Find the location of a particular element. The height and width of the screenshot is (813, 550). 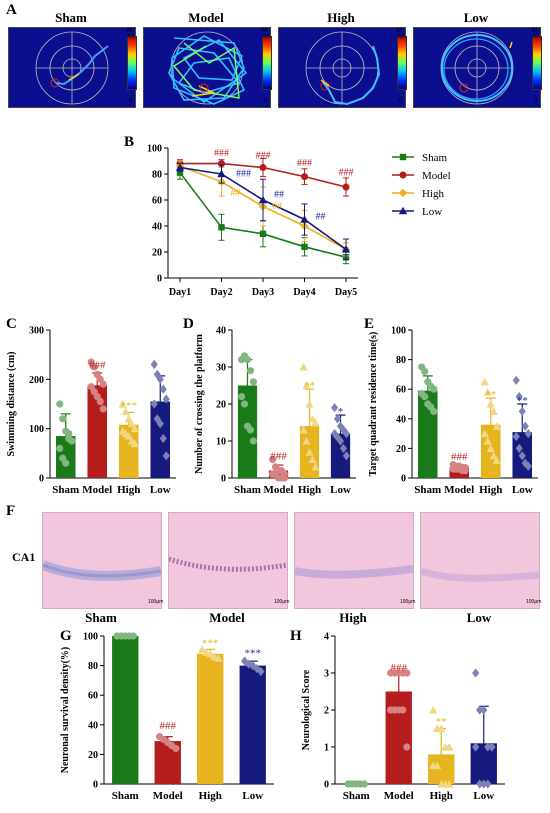

legend-label: Low is located at coordinates (432, 212).